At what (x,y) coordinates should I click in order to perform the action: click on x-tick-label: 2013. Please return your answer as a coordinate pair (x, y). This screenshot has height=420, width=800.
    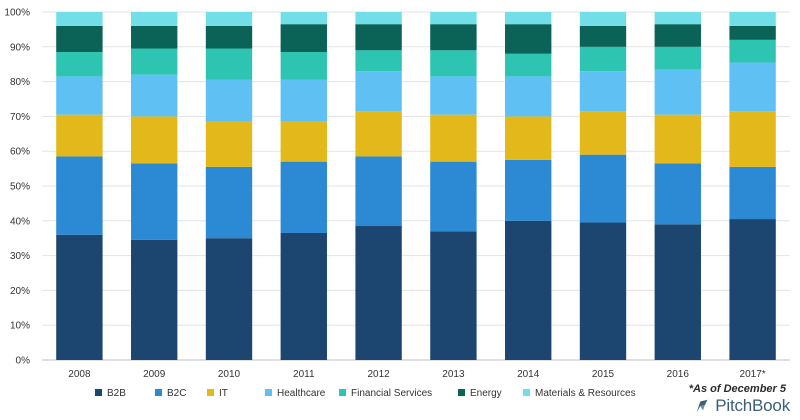
    Looking at the image, I should click on (453, 374).